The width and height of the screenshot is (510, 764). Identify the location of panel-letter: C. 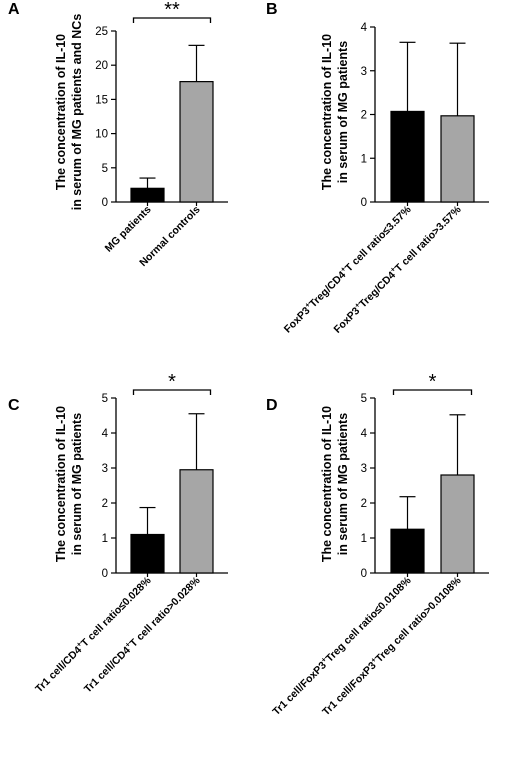
(14, 405).